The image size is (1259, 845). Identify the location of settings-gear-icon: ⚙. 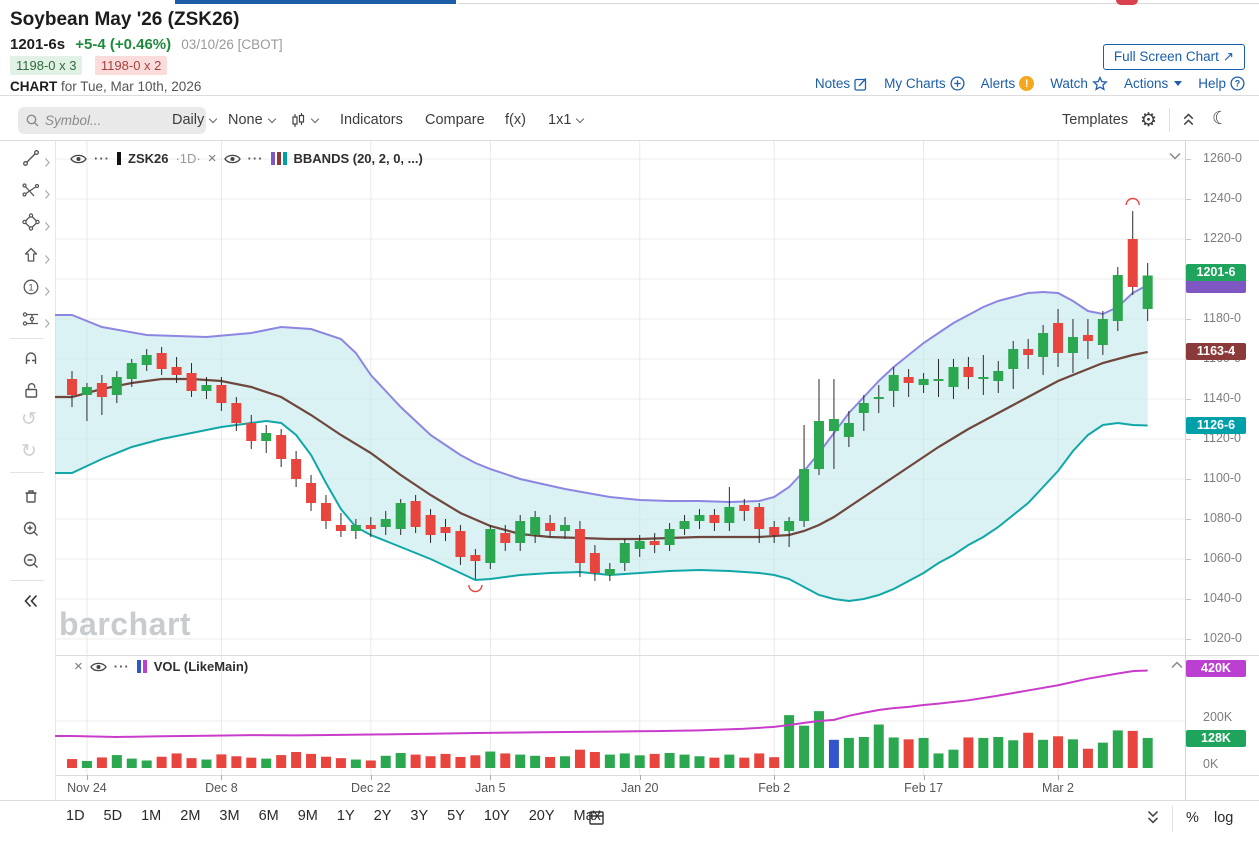
(1149, 120).